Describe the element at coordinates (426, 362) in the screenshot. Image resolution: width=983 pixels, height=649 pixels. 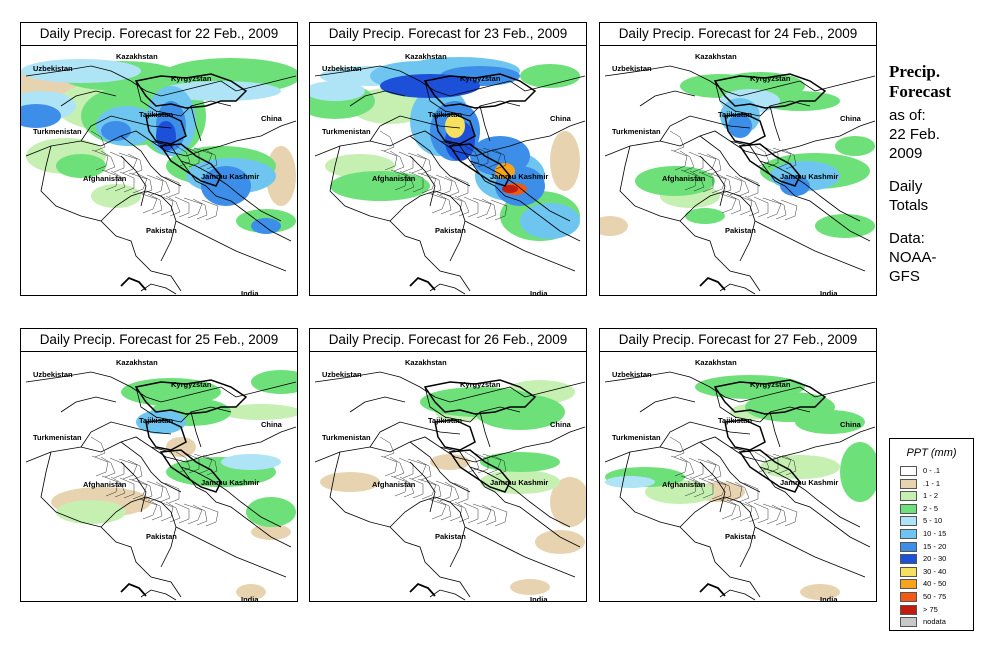
I see `map-label-kazakhstan: Kazakhstan` at that location.